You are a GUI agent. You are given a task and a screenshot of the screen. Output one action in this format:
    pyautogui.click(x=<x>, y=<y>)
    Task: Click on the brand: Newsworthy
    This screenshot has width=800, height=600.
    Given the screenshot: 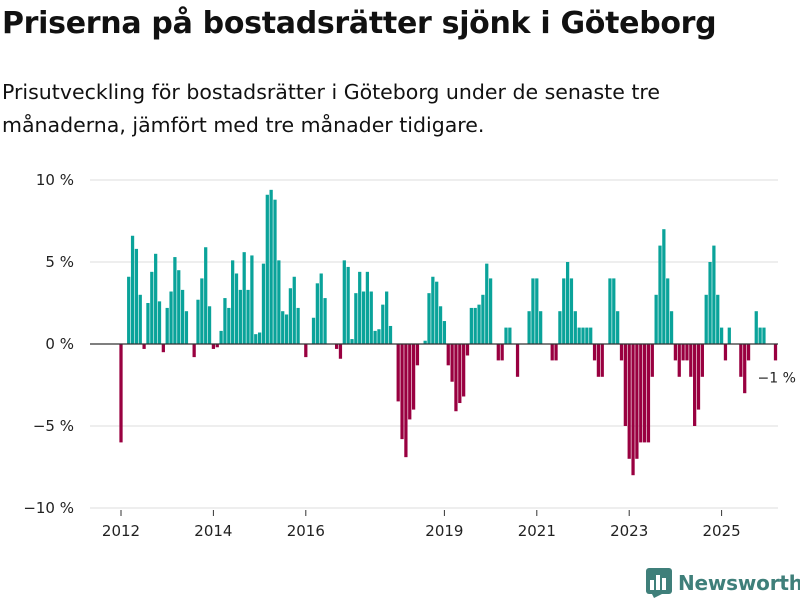 What is the action you would take?
    pyautogui.click(x=723, y=583)
    